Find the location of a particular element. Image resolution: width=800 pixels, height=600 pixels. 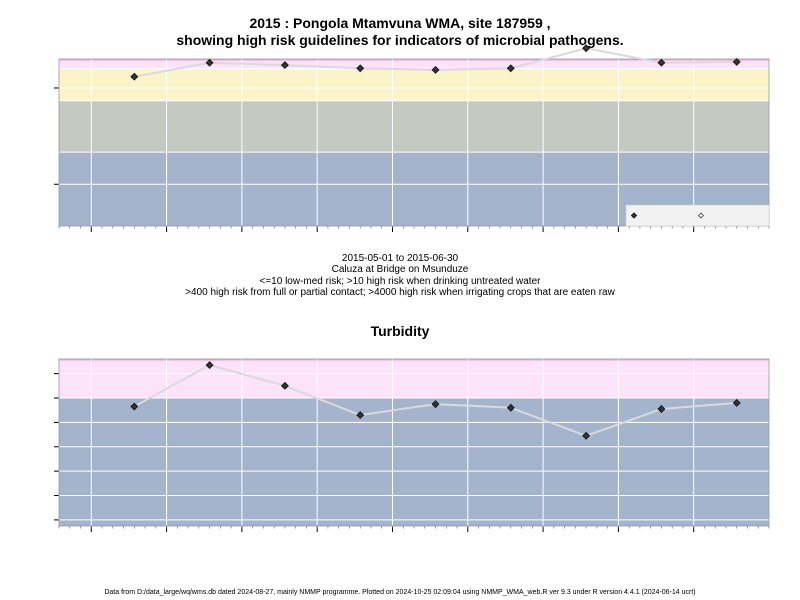

legend-box is located at coordinates (697, 215).